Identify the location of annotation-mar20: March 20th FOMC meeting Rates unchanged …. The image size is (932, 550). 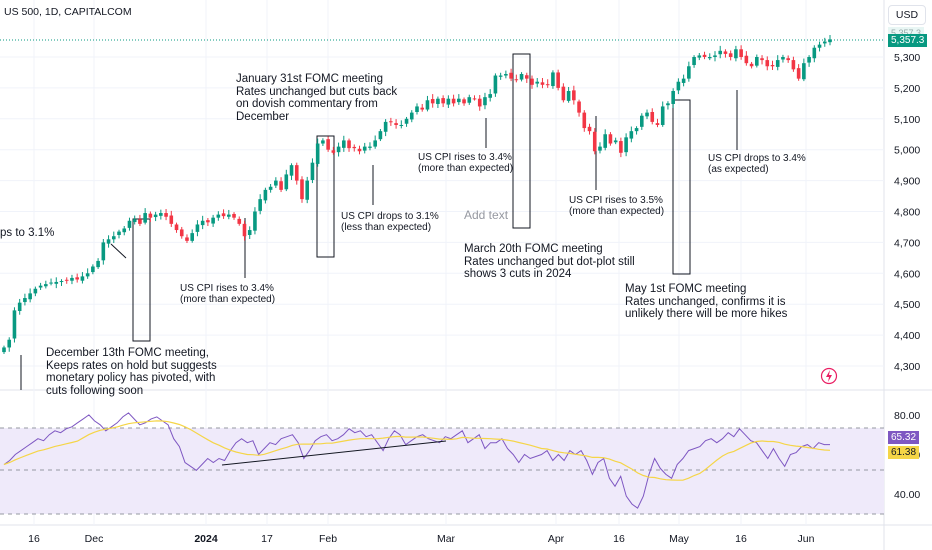
(549, 261).